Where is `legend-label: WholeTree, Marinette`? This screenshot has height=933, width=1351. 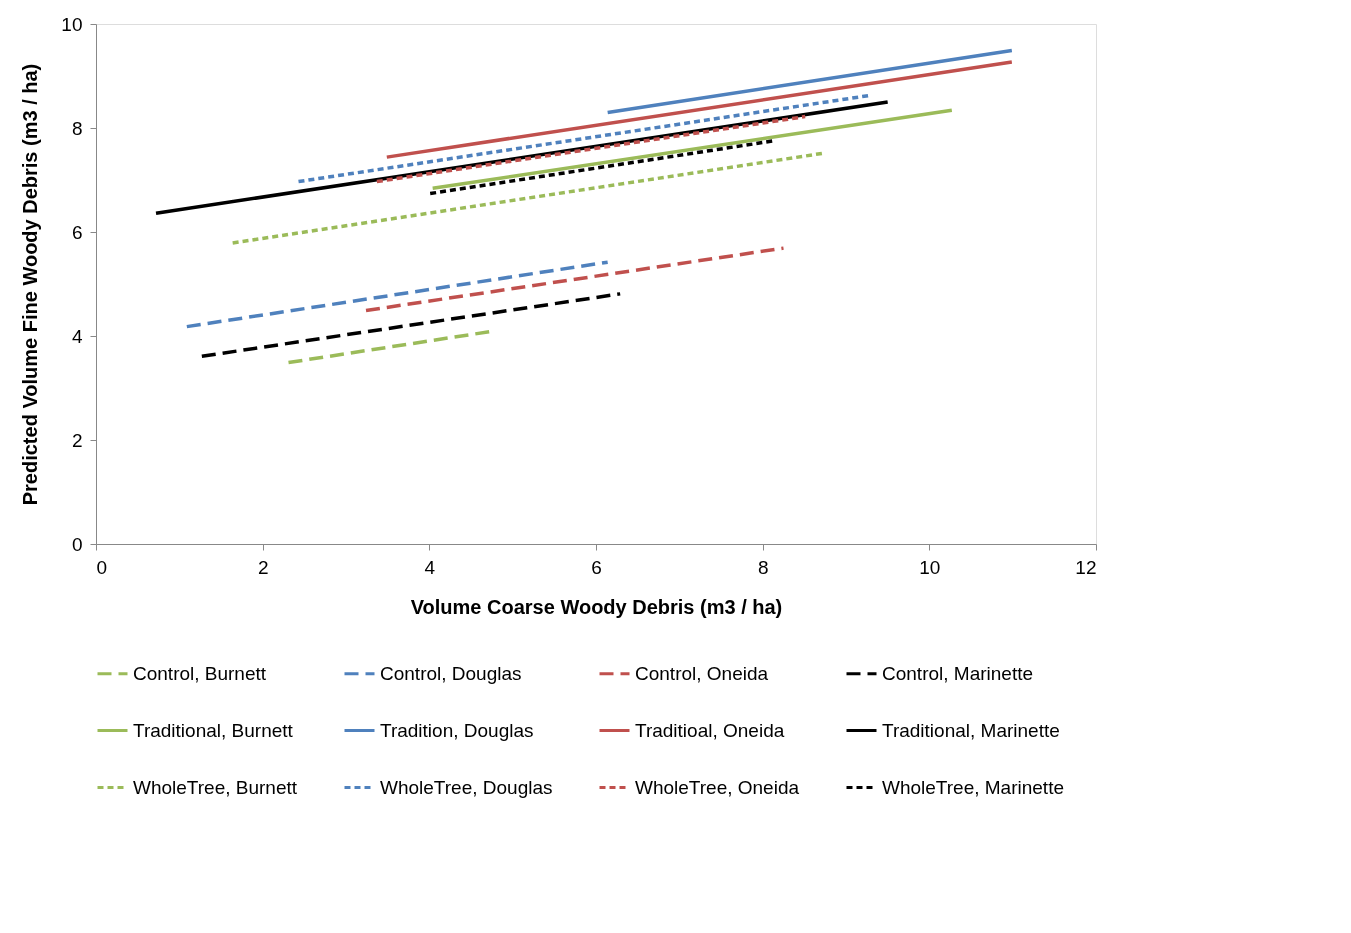
legend-label: WholeTree, Marinette is located at coordinates (973, 787).